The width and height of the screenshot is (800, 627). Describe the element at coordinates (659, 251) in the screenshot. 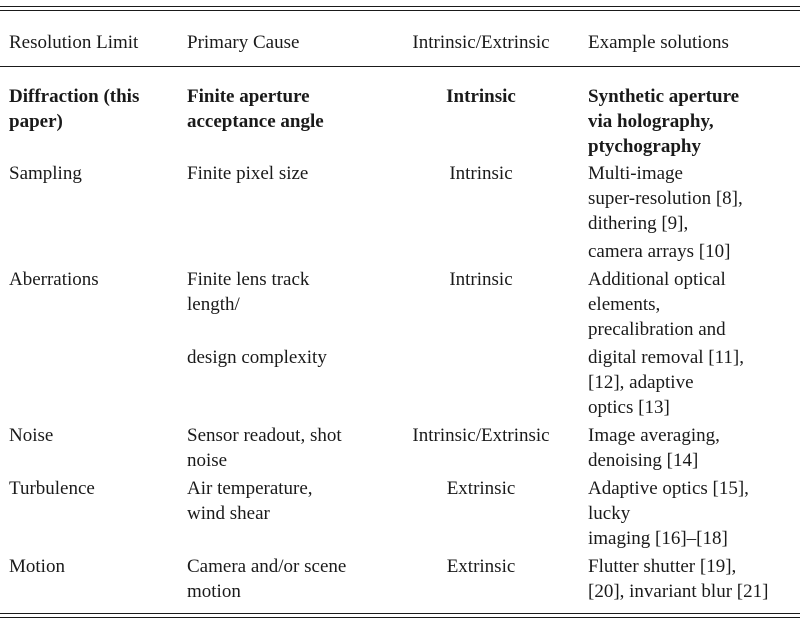

I see `row-sampling-solutions-cont: camera arrays [10]` at that location.